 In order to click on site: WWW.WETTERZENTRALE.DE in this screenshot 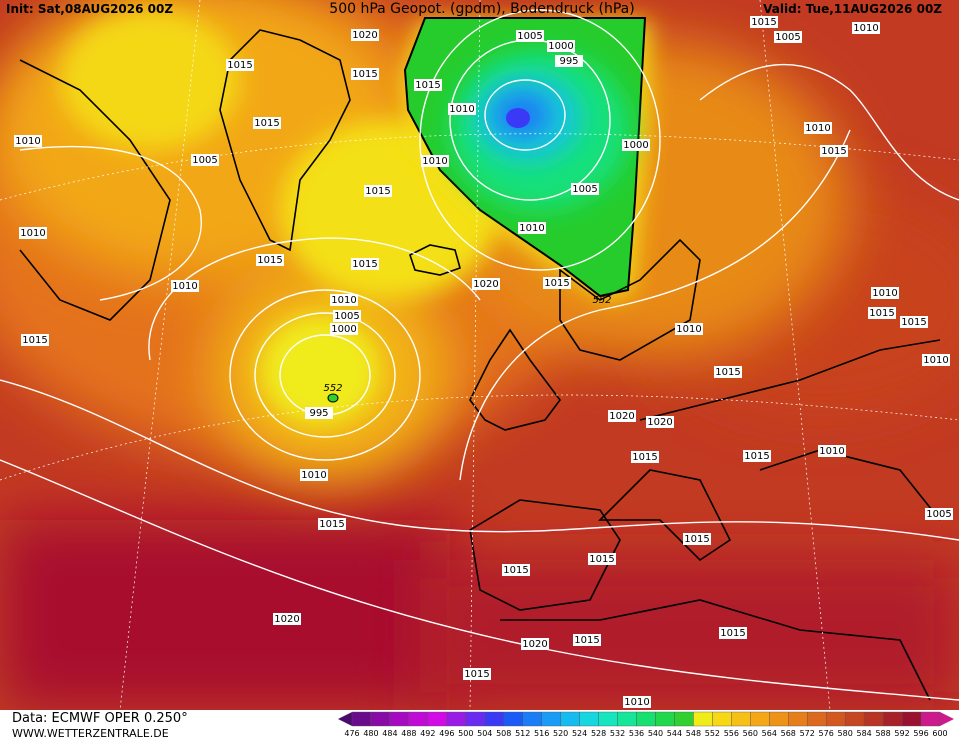, I will do `click(90, 733)`.